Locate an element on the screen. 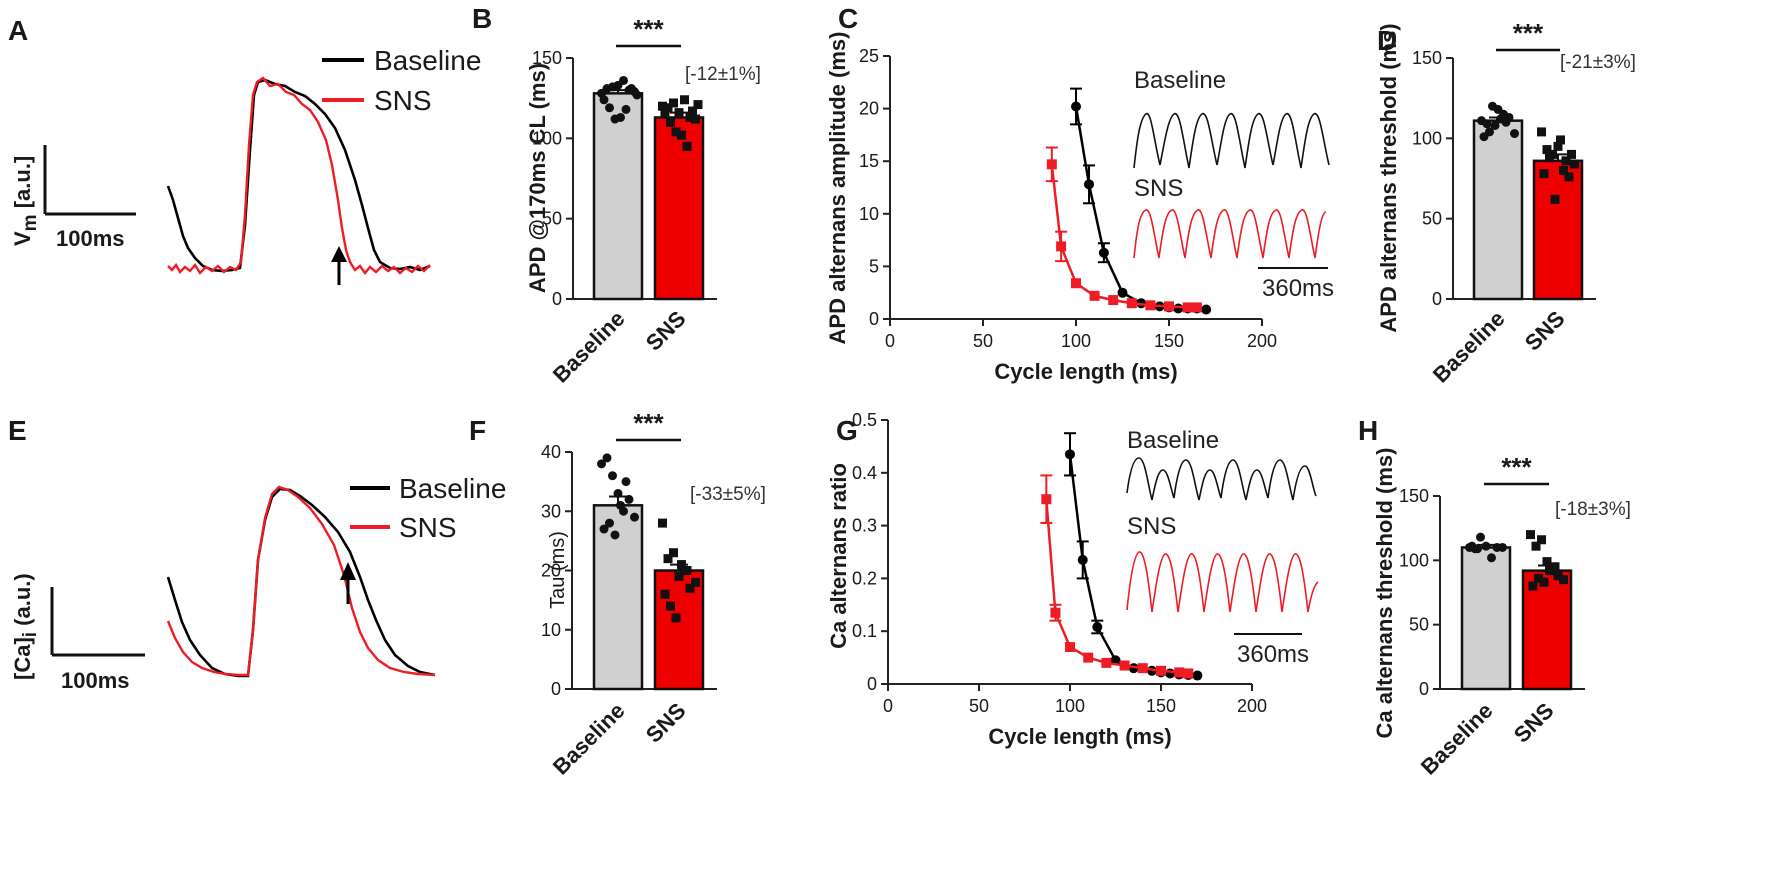  inset-g-baseline-label: Baseline is located at coordinates (1173, 440).